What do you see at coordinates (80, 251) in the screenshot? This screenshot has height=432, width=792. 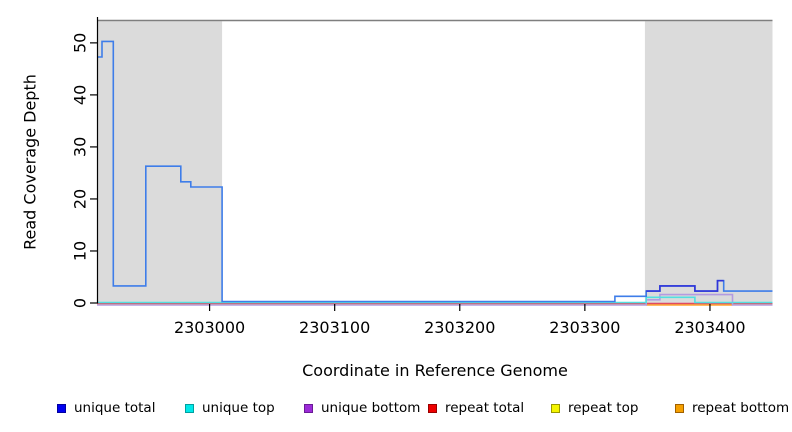 I see `y-tick-label: 10` at bounding box center [80, 251].